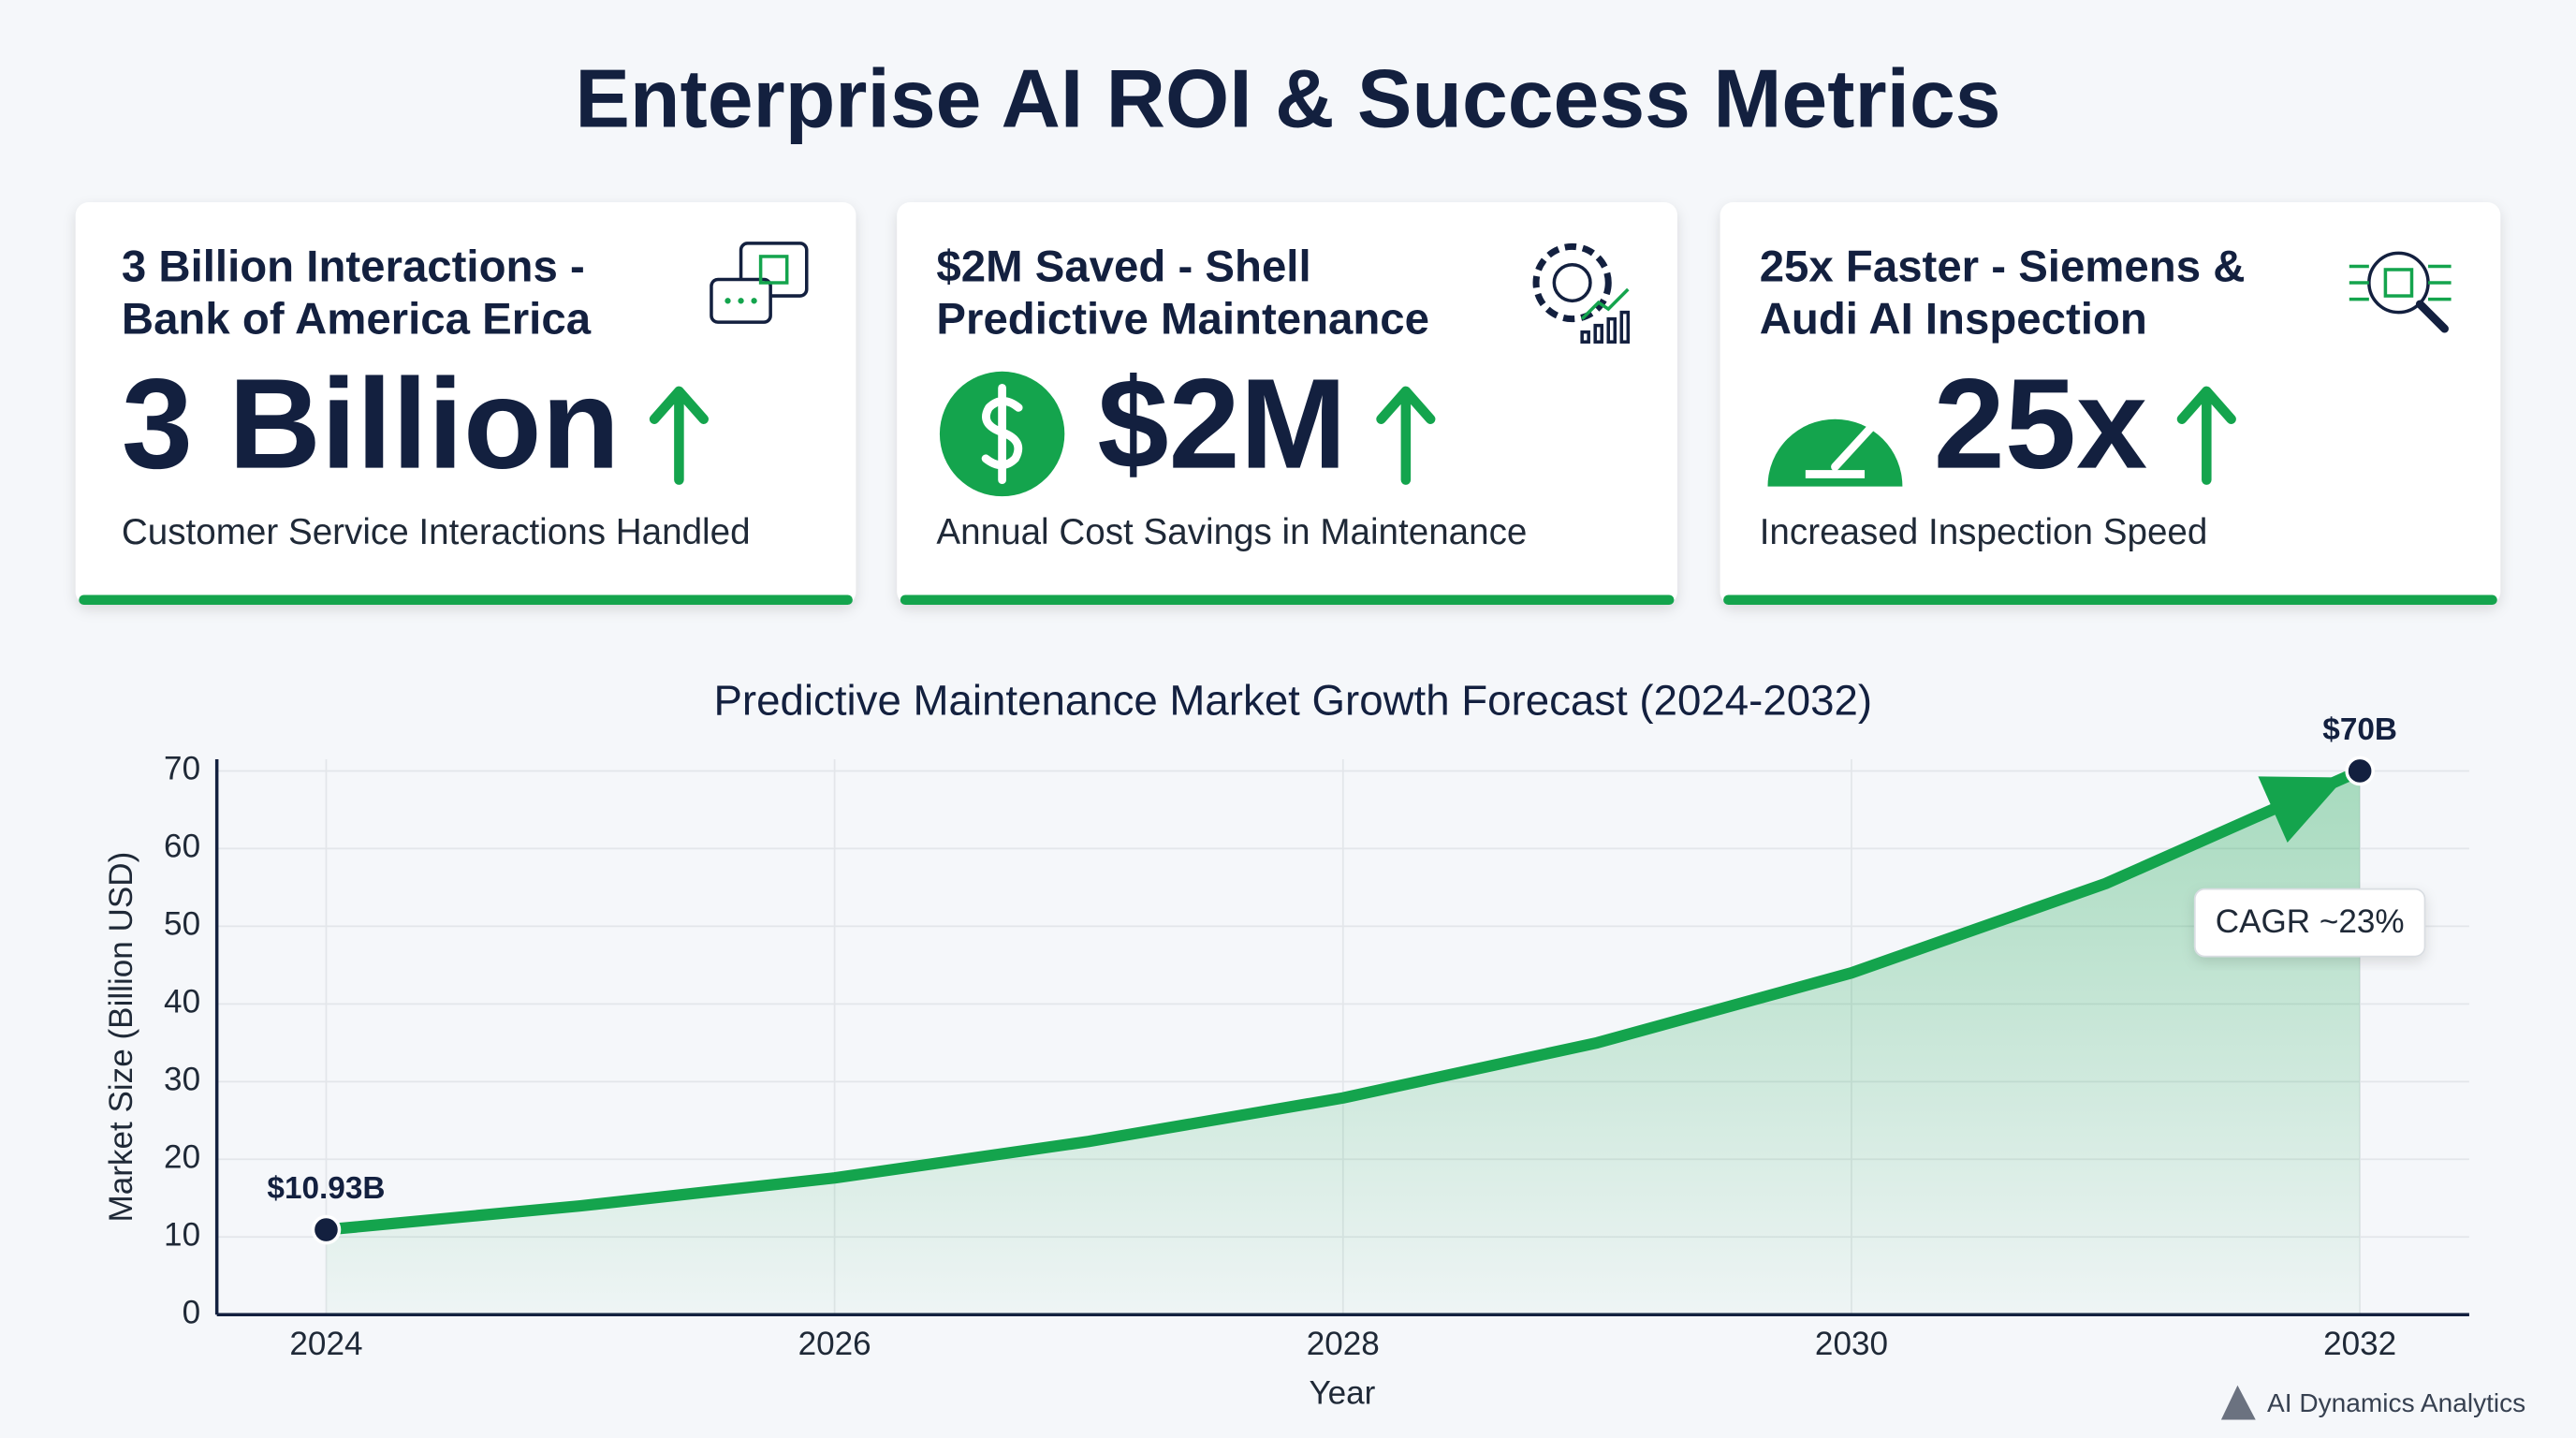 The width and height of the screenshot is (2576, 1438). Describe the element at coordinates (1182, 320) in the screenshot. I see `card-title: Predictive Maintenance` at that location.